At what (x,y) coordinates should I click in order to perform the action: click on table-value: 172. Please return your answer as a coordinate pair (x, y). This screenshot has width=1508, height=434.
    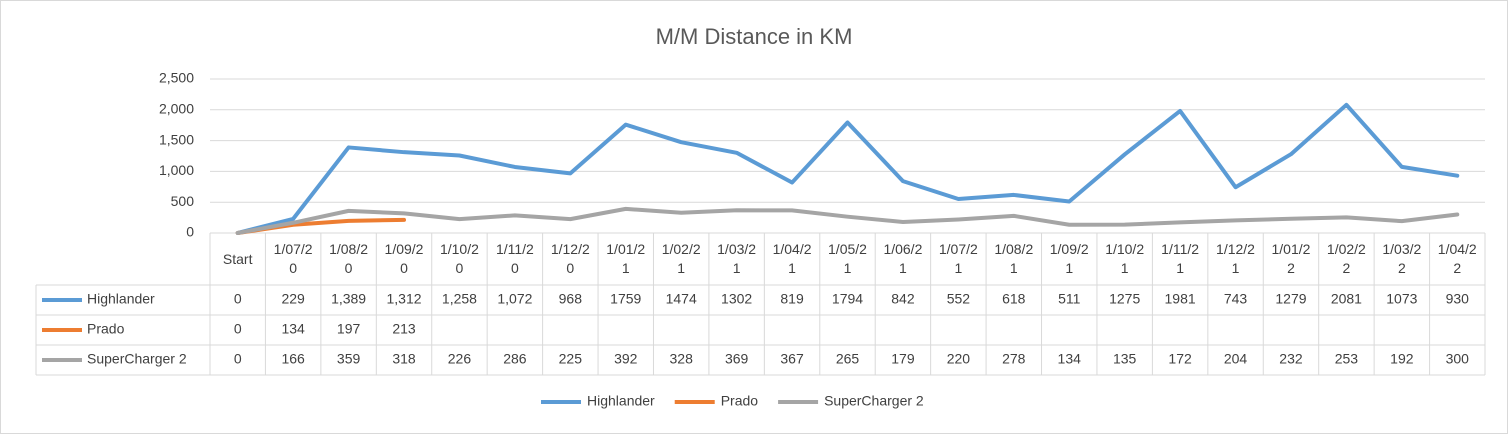
    Looking at the image, I should click on (1180, 359).